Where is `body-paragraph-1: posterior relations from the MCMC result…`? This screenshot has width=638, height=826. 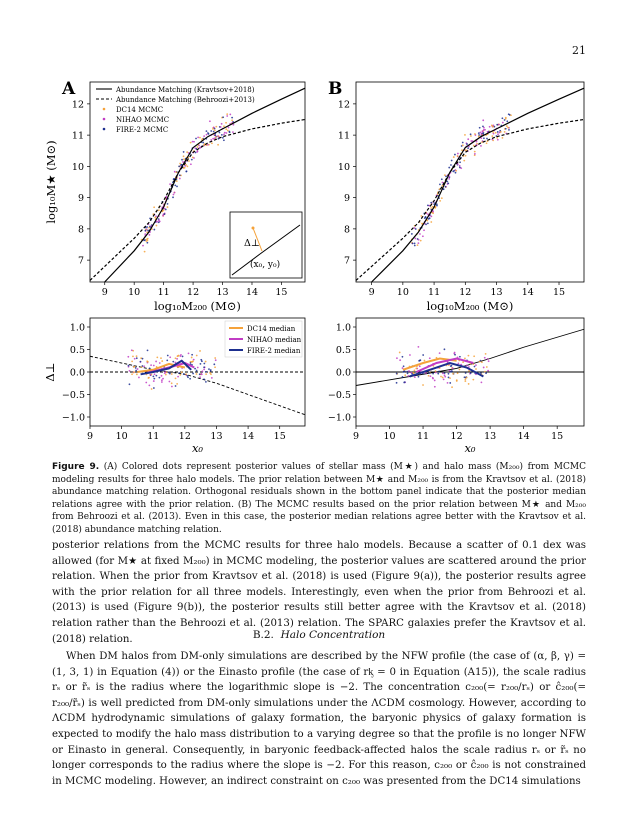
body-paragraph-1: posterior relations from the MCMC result… is located at coordinates (319, 592).